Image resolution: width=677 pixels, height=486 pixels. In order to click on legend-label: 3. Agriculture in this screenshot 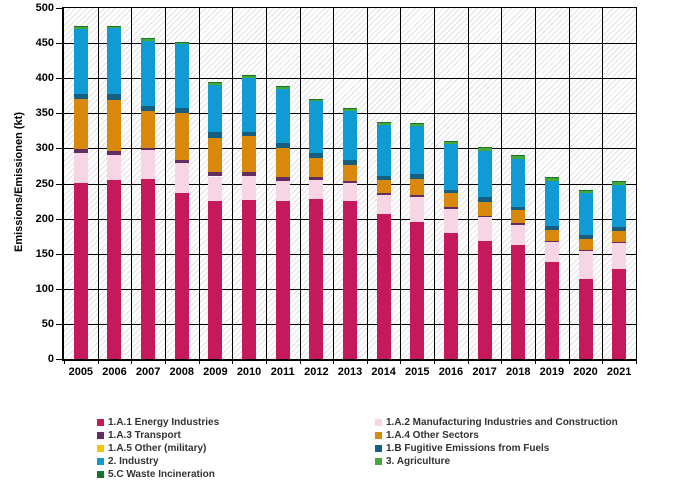, I will do `click(418, 461)`.